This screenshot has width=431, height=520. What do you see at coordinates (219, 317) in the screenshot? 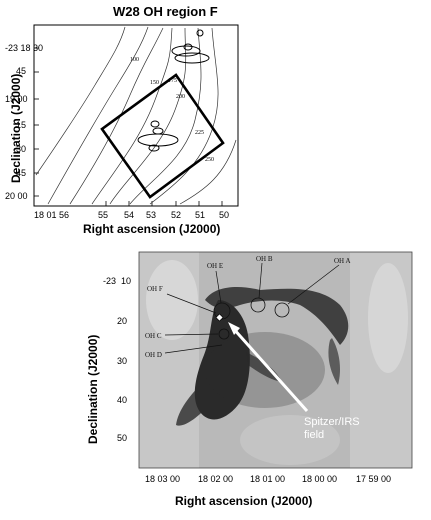
I see `irs-field-marker` at bounding box center [219, 317].